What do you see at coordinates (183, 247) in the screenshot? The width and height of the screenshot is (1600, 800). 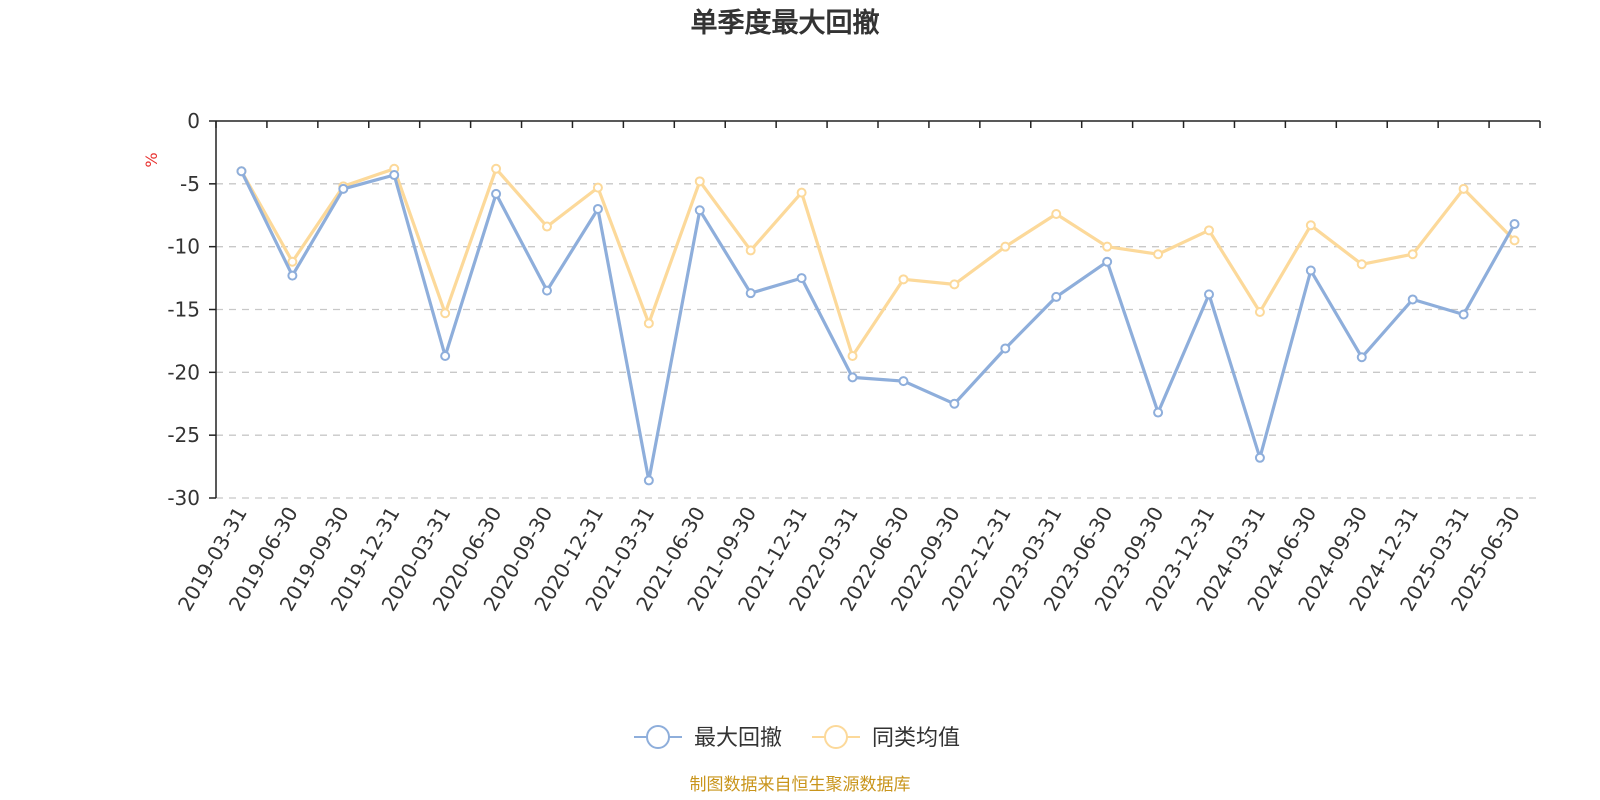 I see `y-tick-label: -10` at bounding box center [183, 247].